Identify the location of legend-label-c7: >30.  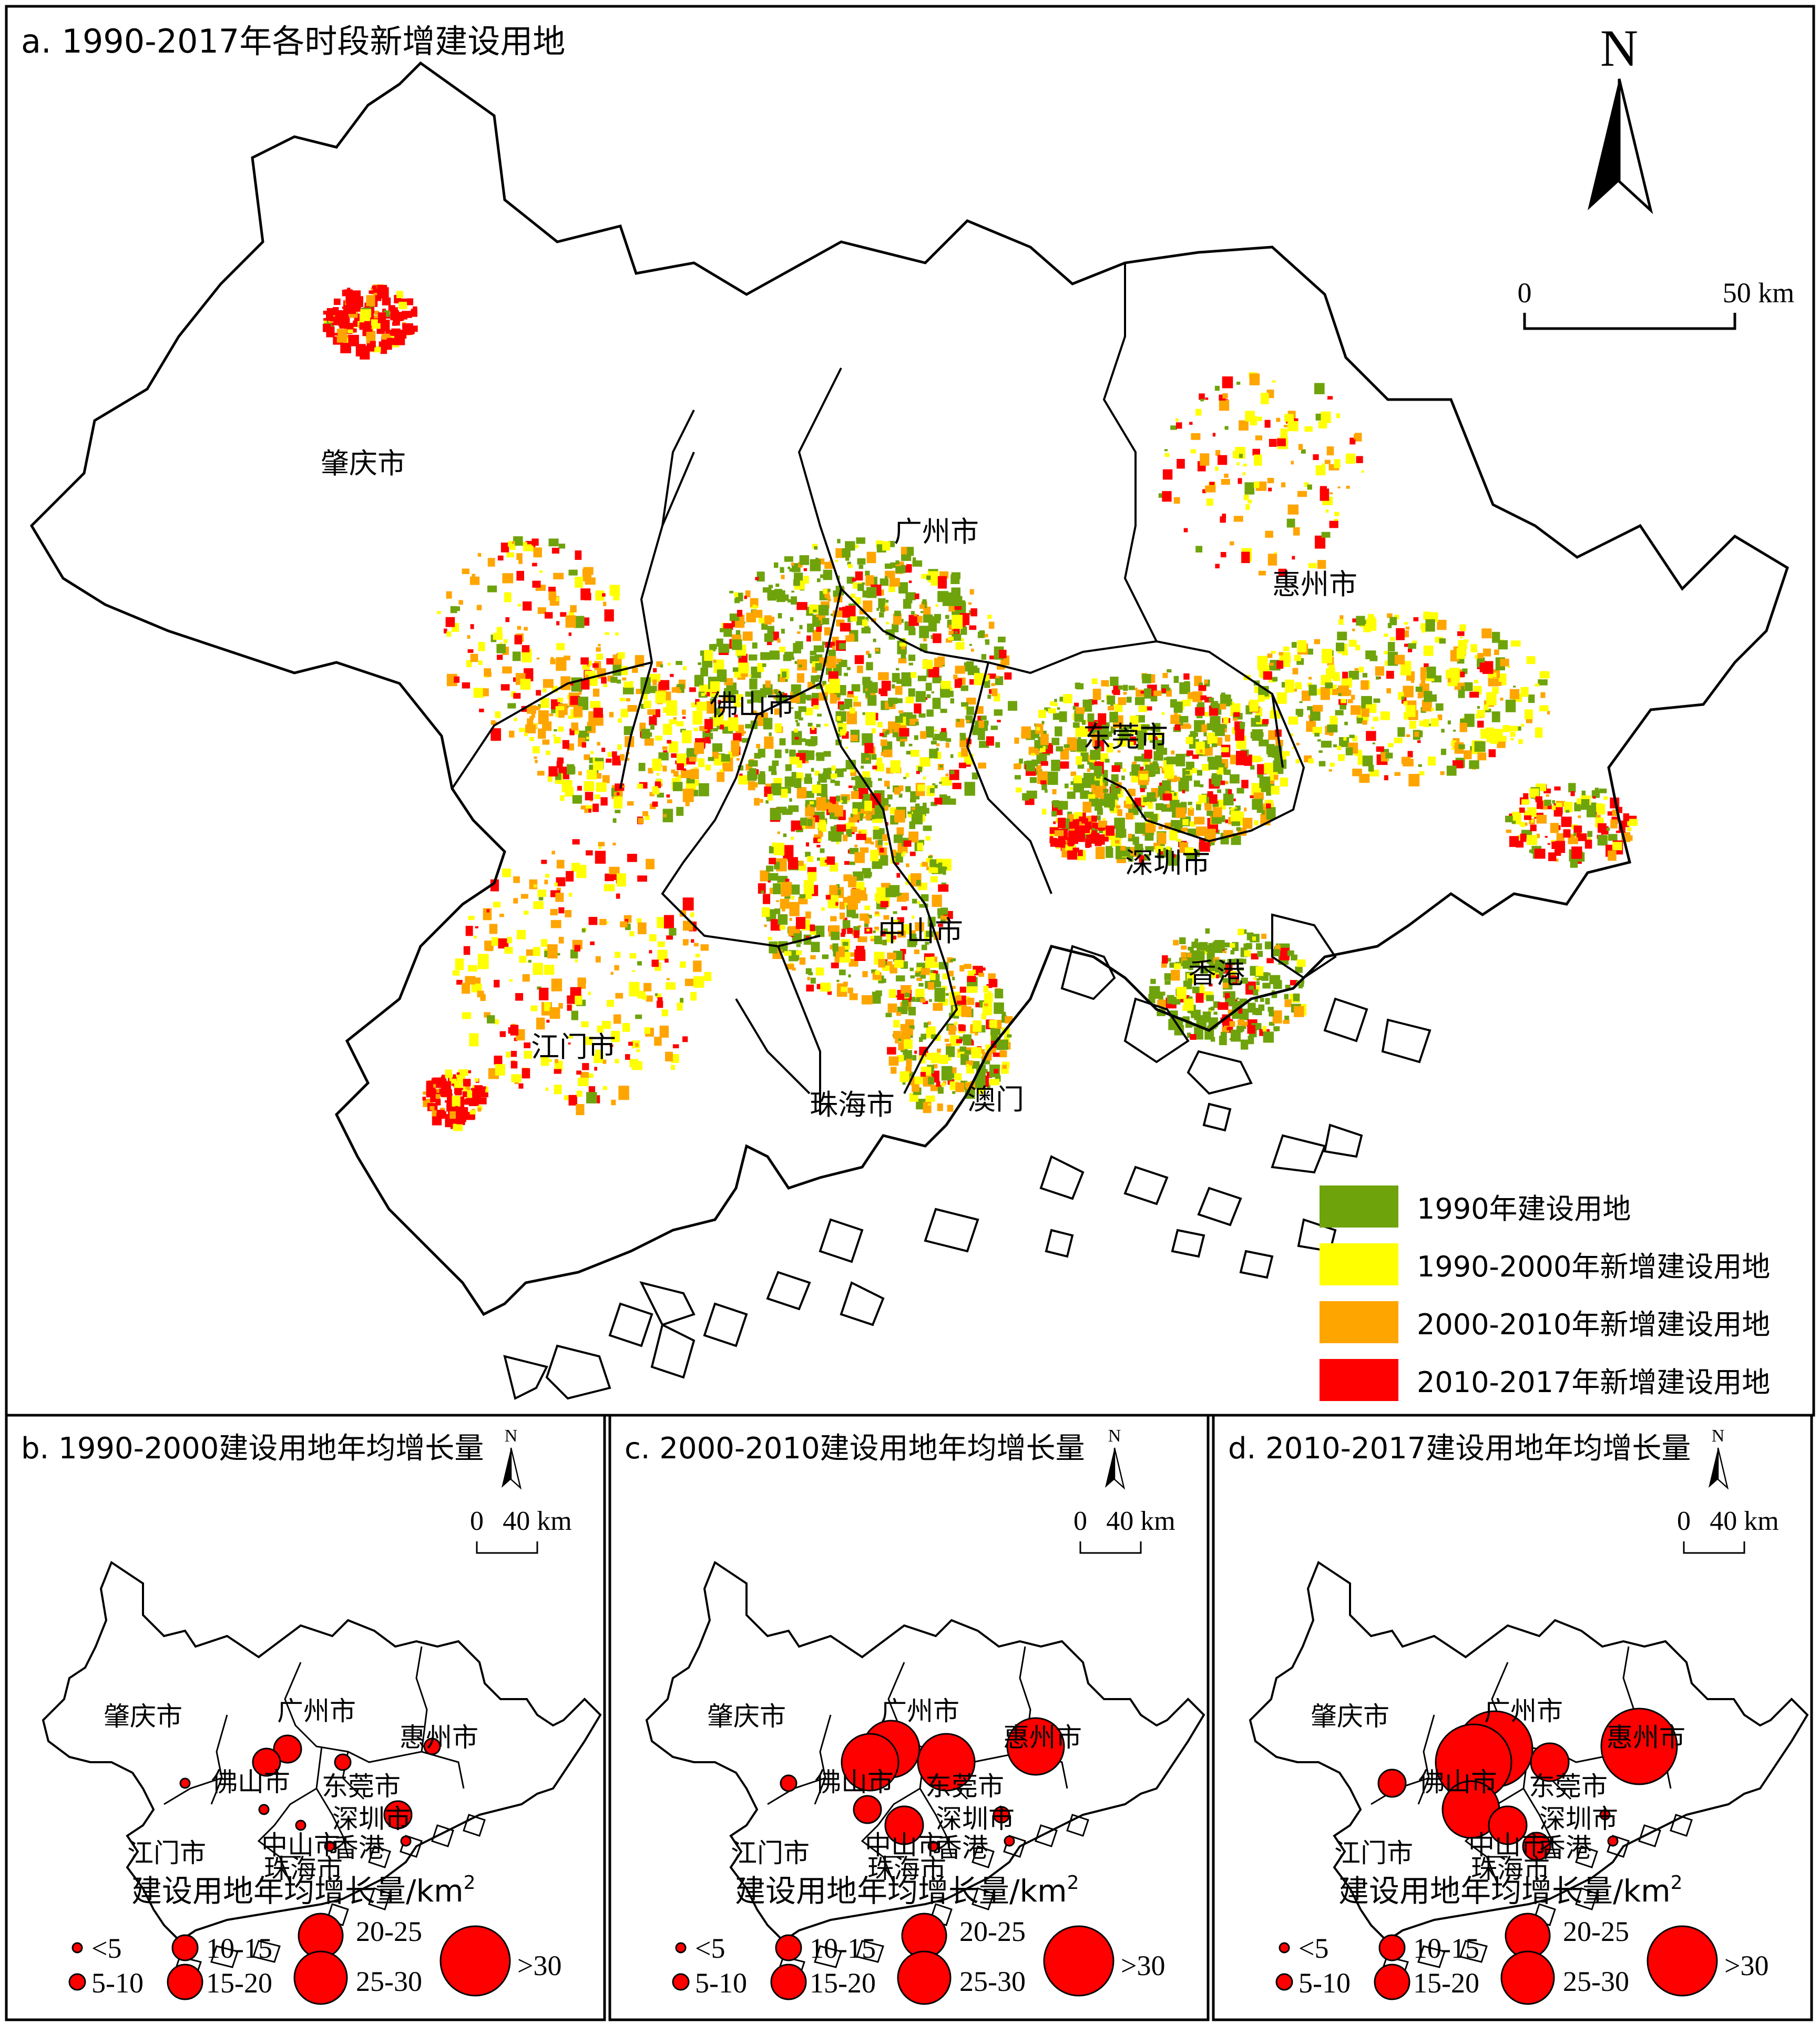
(1746, 1965).